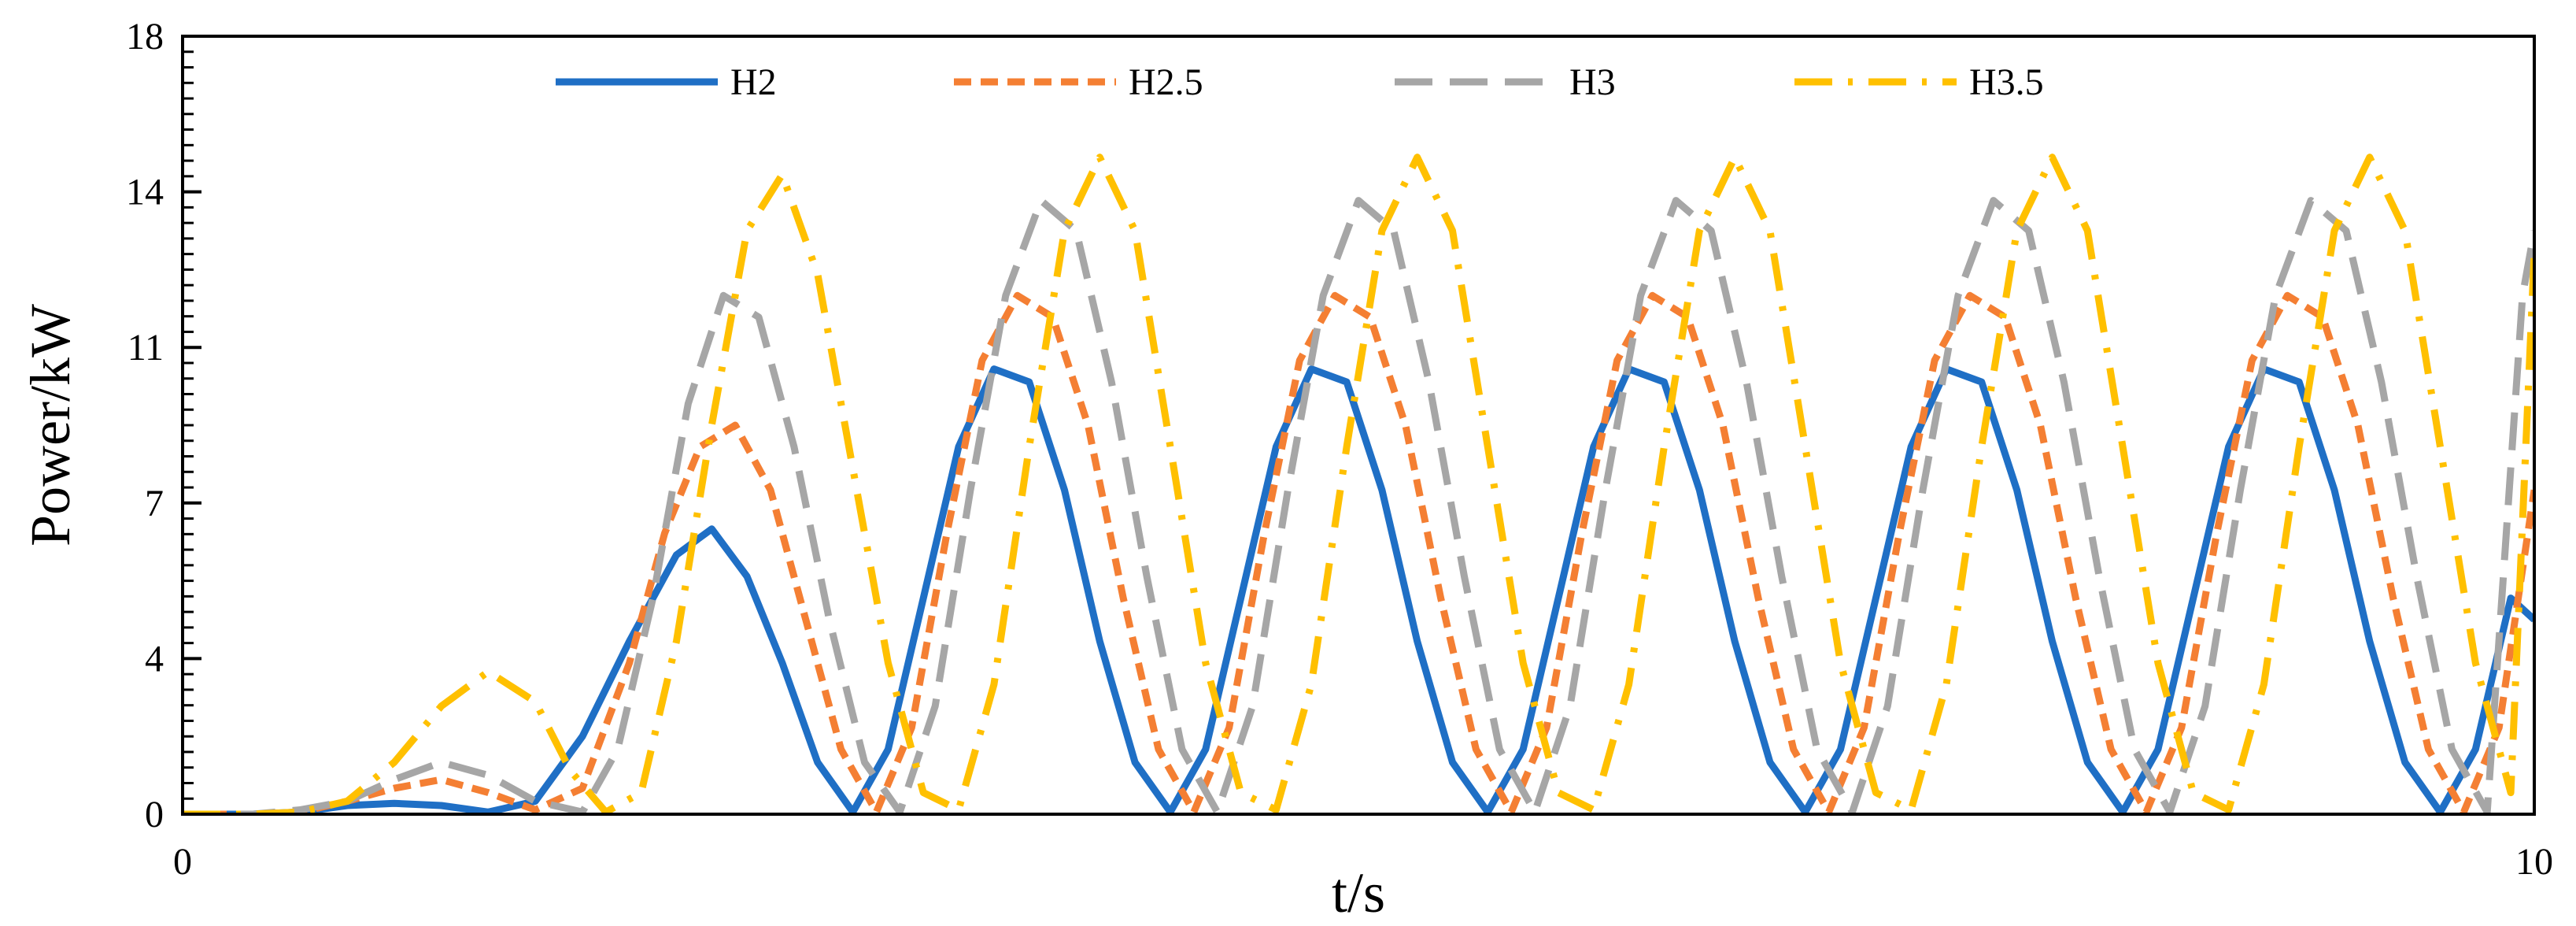 The image size is (2576, 926). I want to click on legend-label-1: H2, so click(753, 82).